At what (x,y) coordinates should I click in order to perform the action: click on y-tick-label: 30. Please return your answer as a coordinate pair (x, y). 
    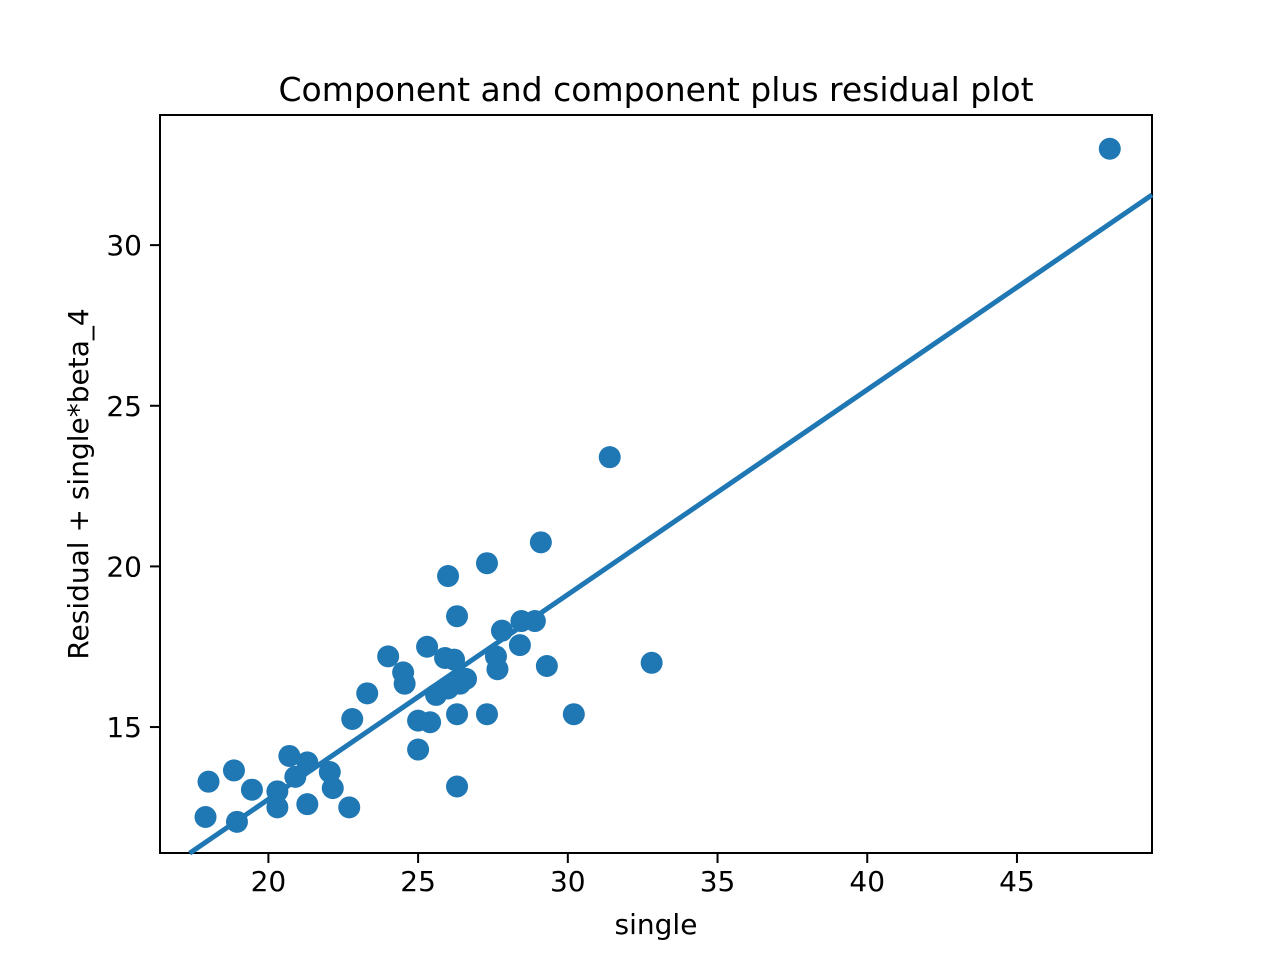
    Looking at the image, I should click on (124, 245).